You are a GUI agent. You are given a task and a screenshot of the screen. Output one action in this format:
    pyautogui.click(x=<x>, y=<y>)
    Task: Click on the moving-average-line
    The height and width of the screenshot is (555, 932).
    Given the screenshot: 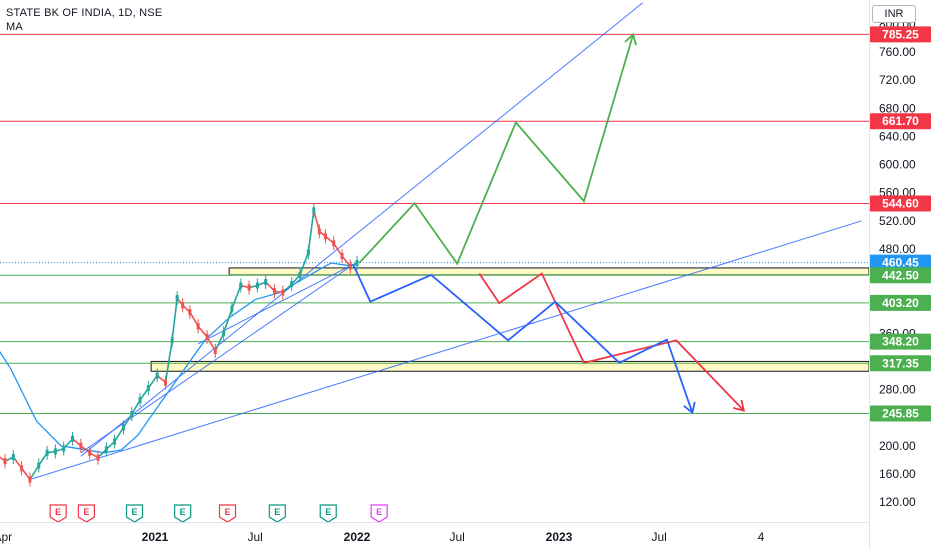 What is the action you would take?
    pyautogui.click(x=175, y=358)
    